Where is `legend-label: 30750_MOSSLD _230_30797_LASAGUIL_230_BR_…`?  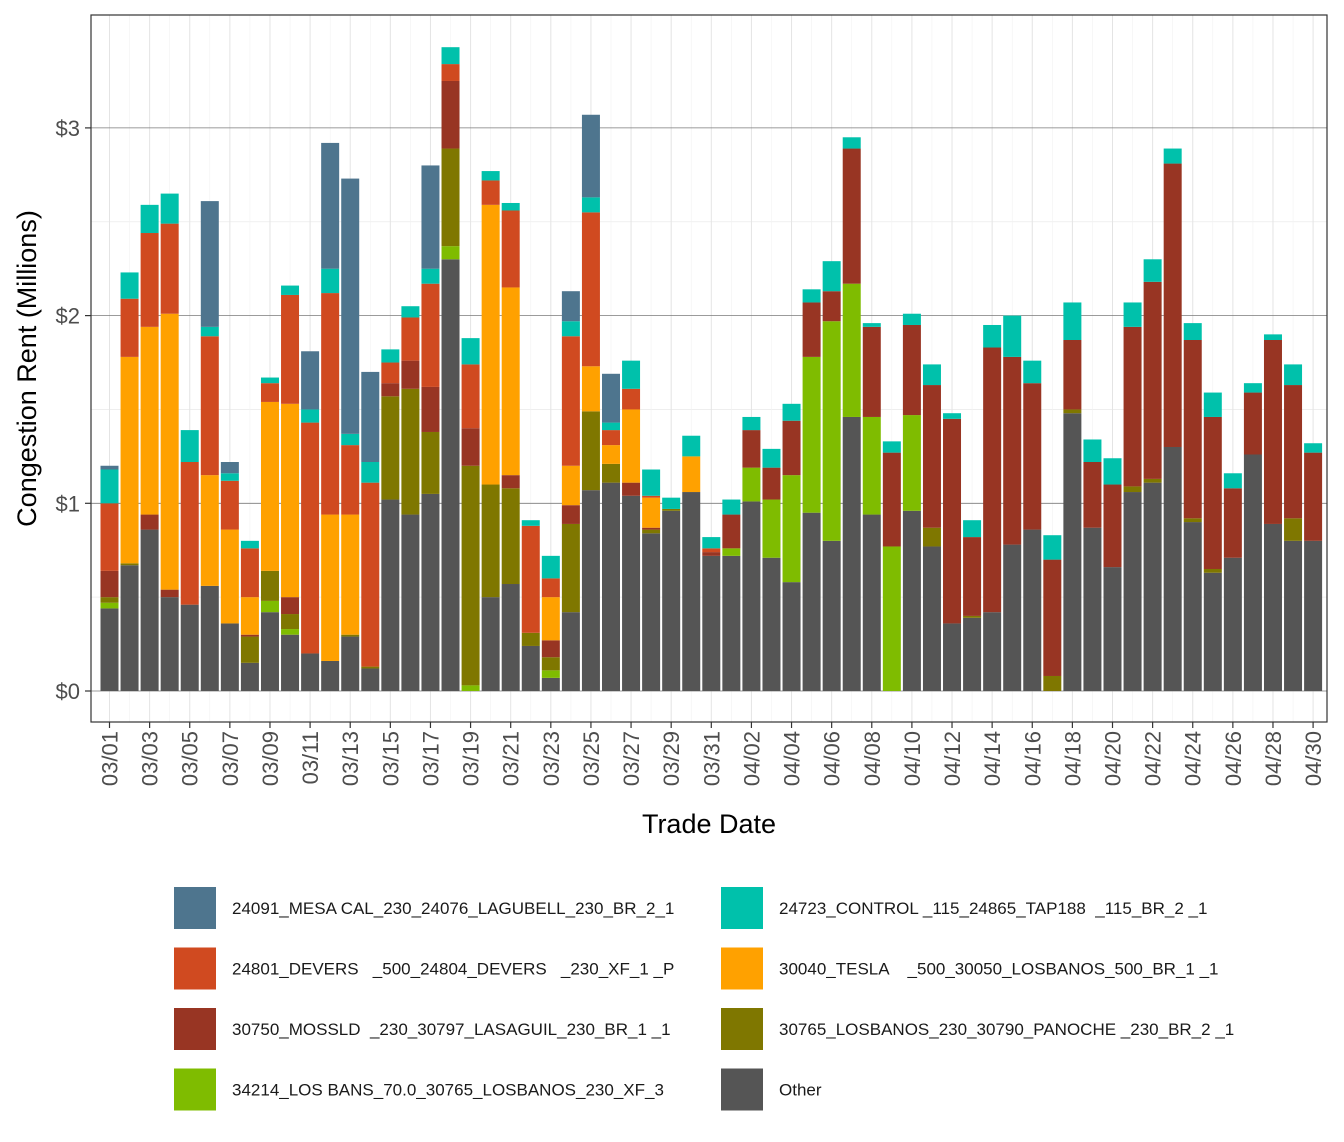
legend-label: 30750_MOSSLD _230_30797_LASAGUIL_230_BR_… is located at coordinates (451, 1029).